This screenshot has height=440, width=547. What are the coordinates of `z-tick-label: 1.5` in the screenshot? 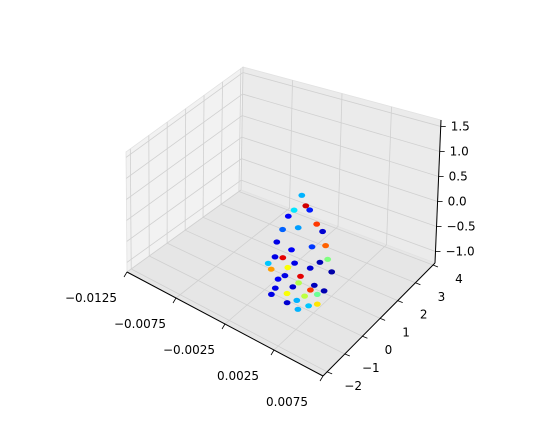 It's located at (460, 126).